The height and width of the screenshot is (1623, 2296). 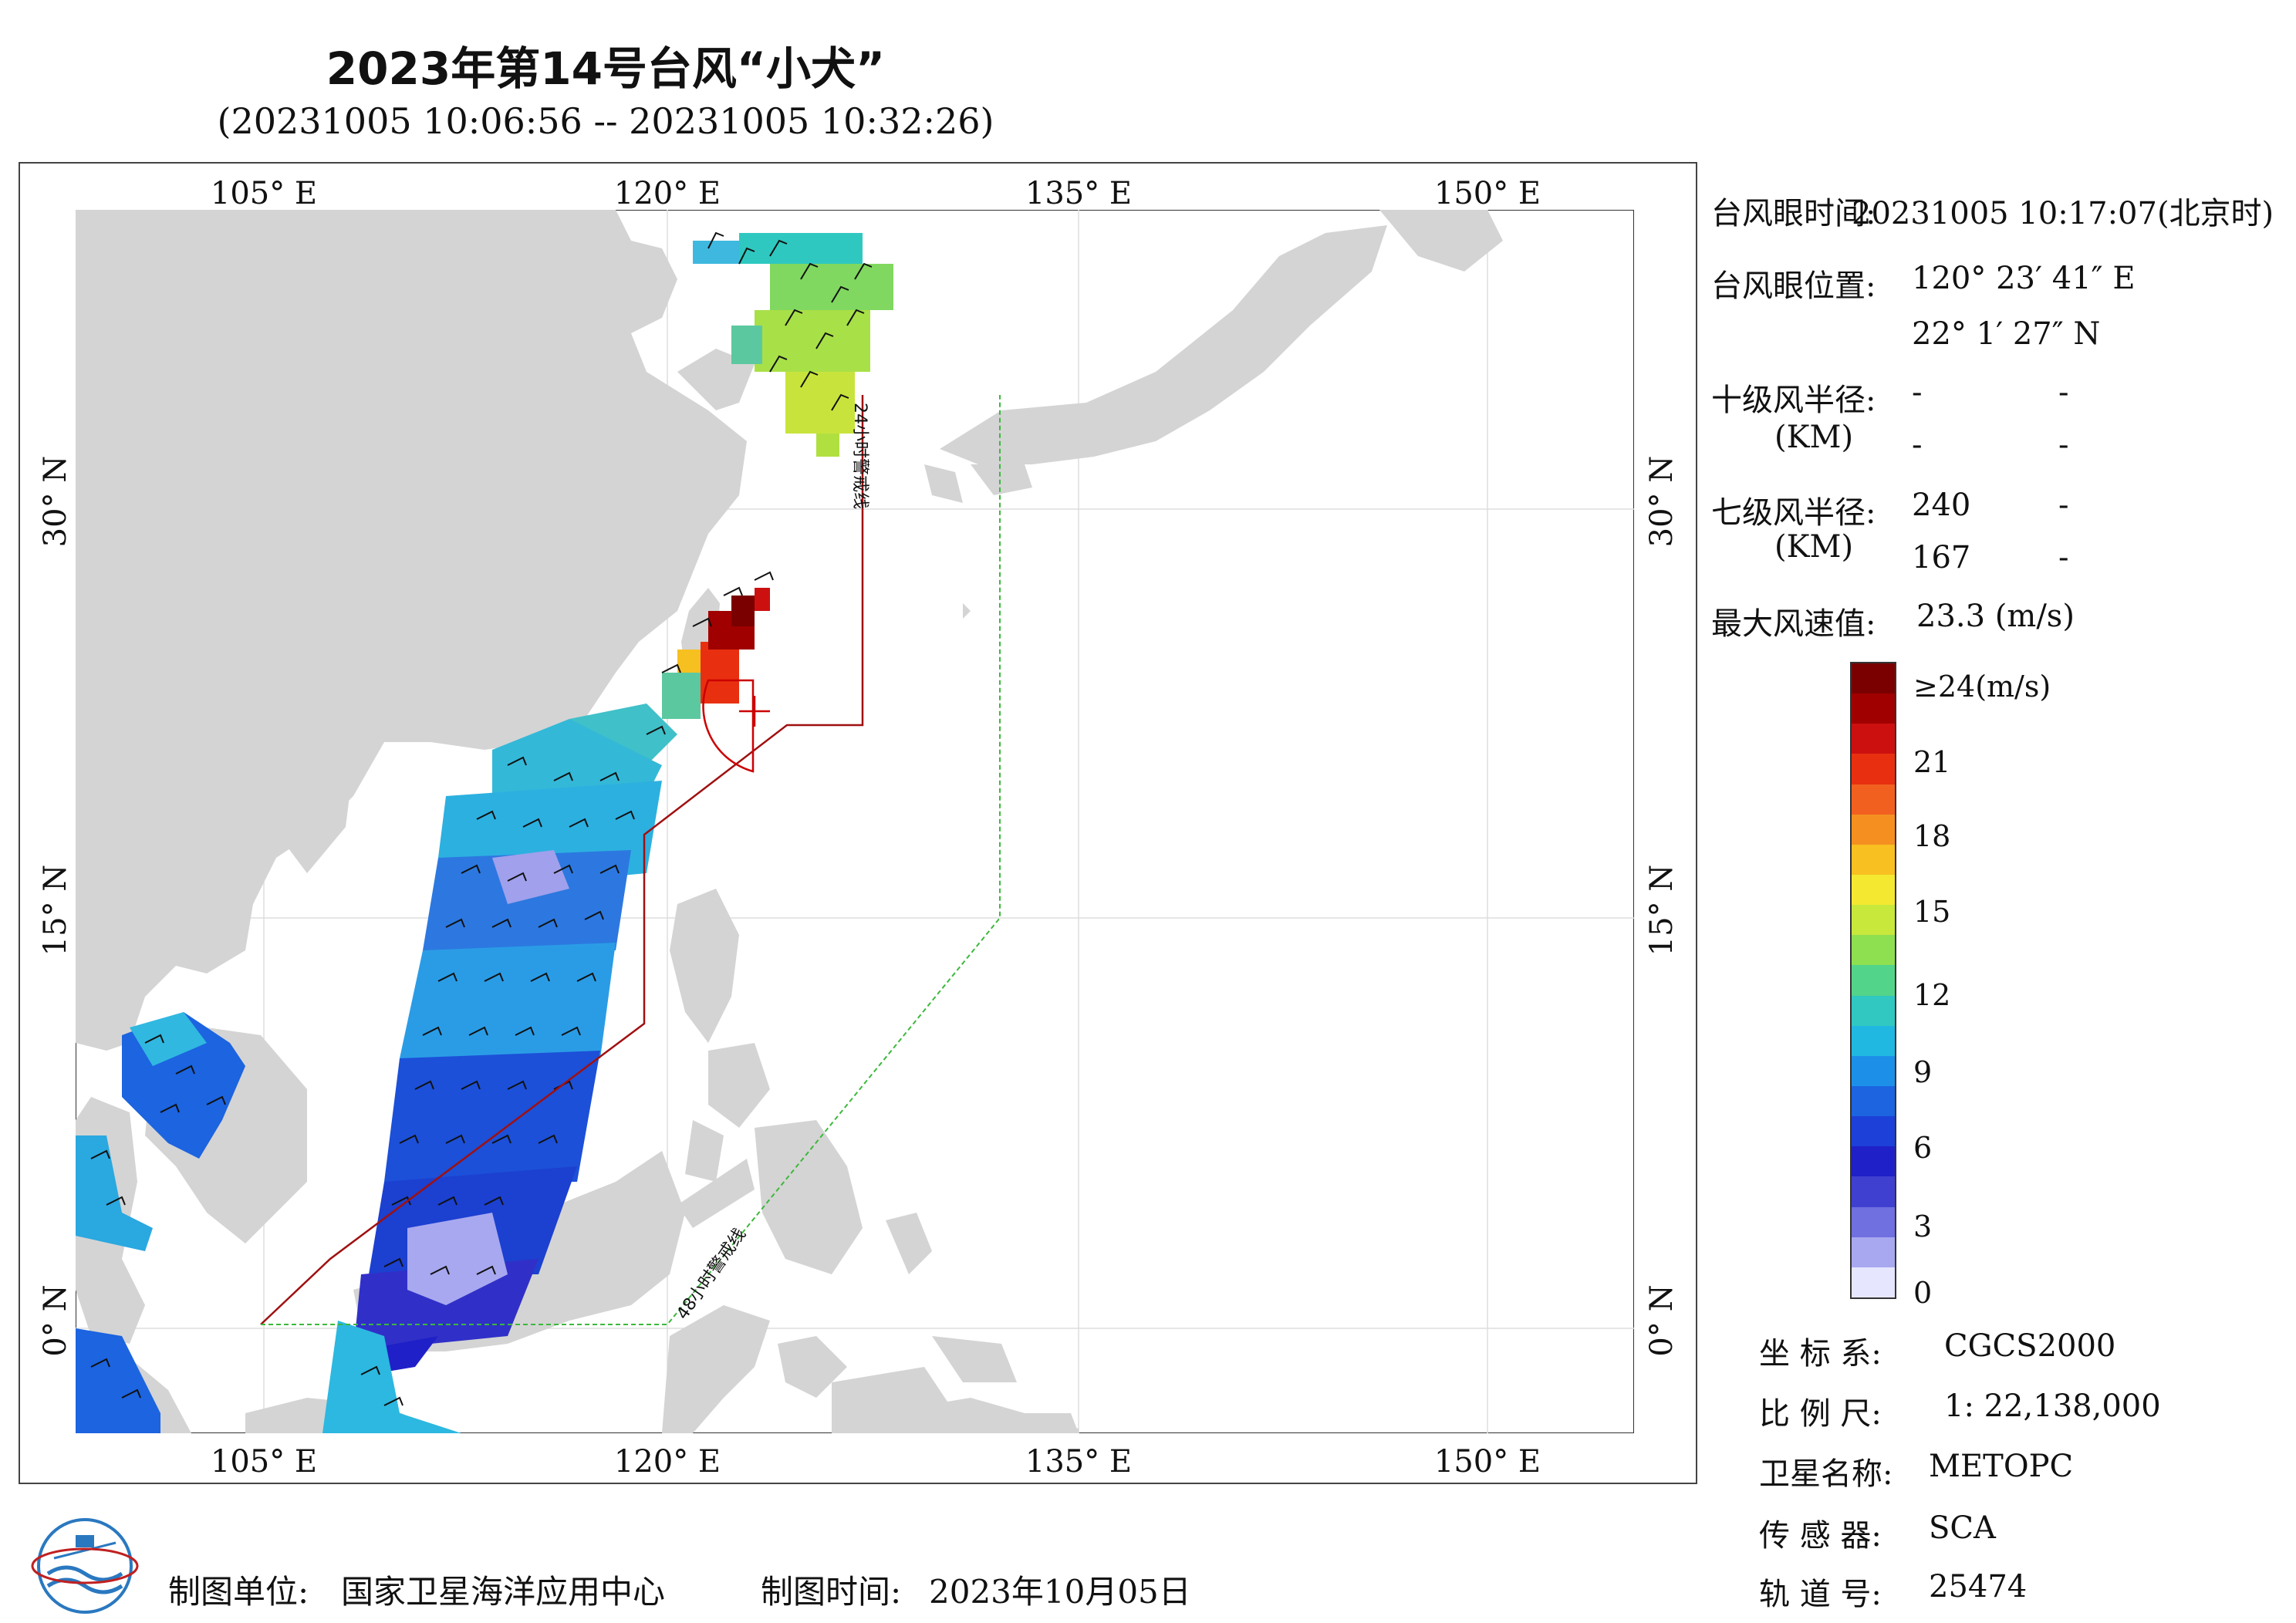 I want to click on lat-tick-left-0: 0° N, so click(x=55, y=1320).